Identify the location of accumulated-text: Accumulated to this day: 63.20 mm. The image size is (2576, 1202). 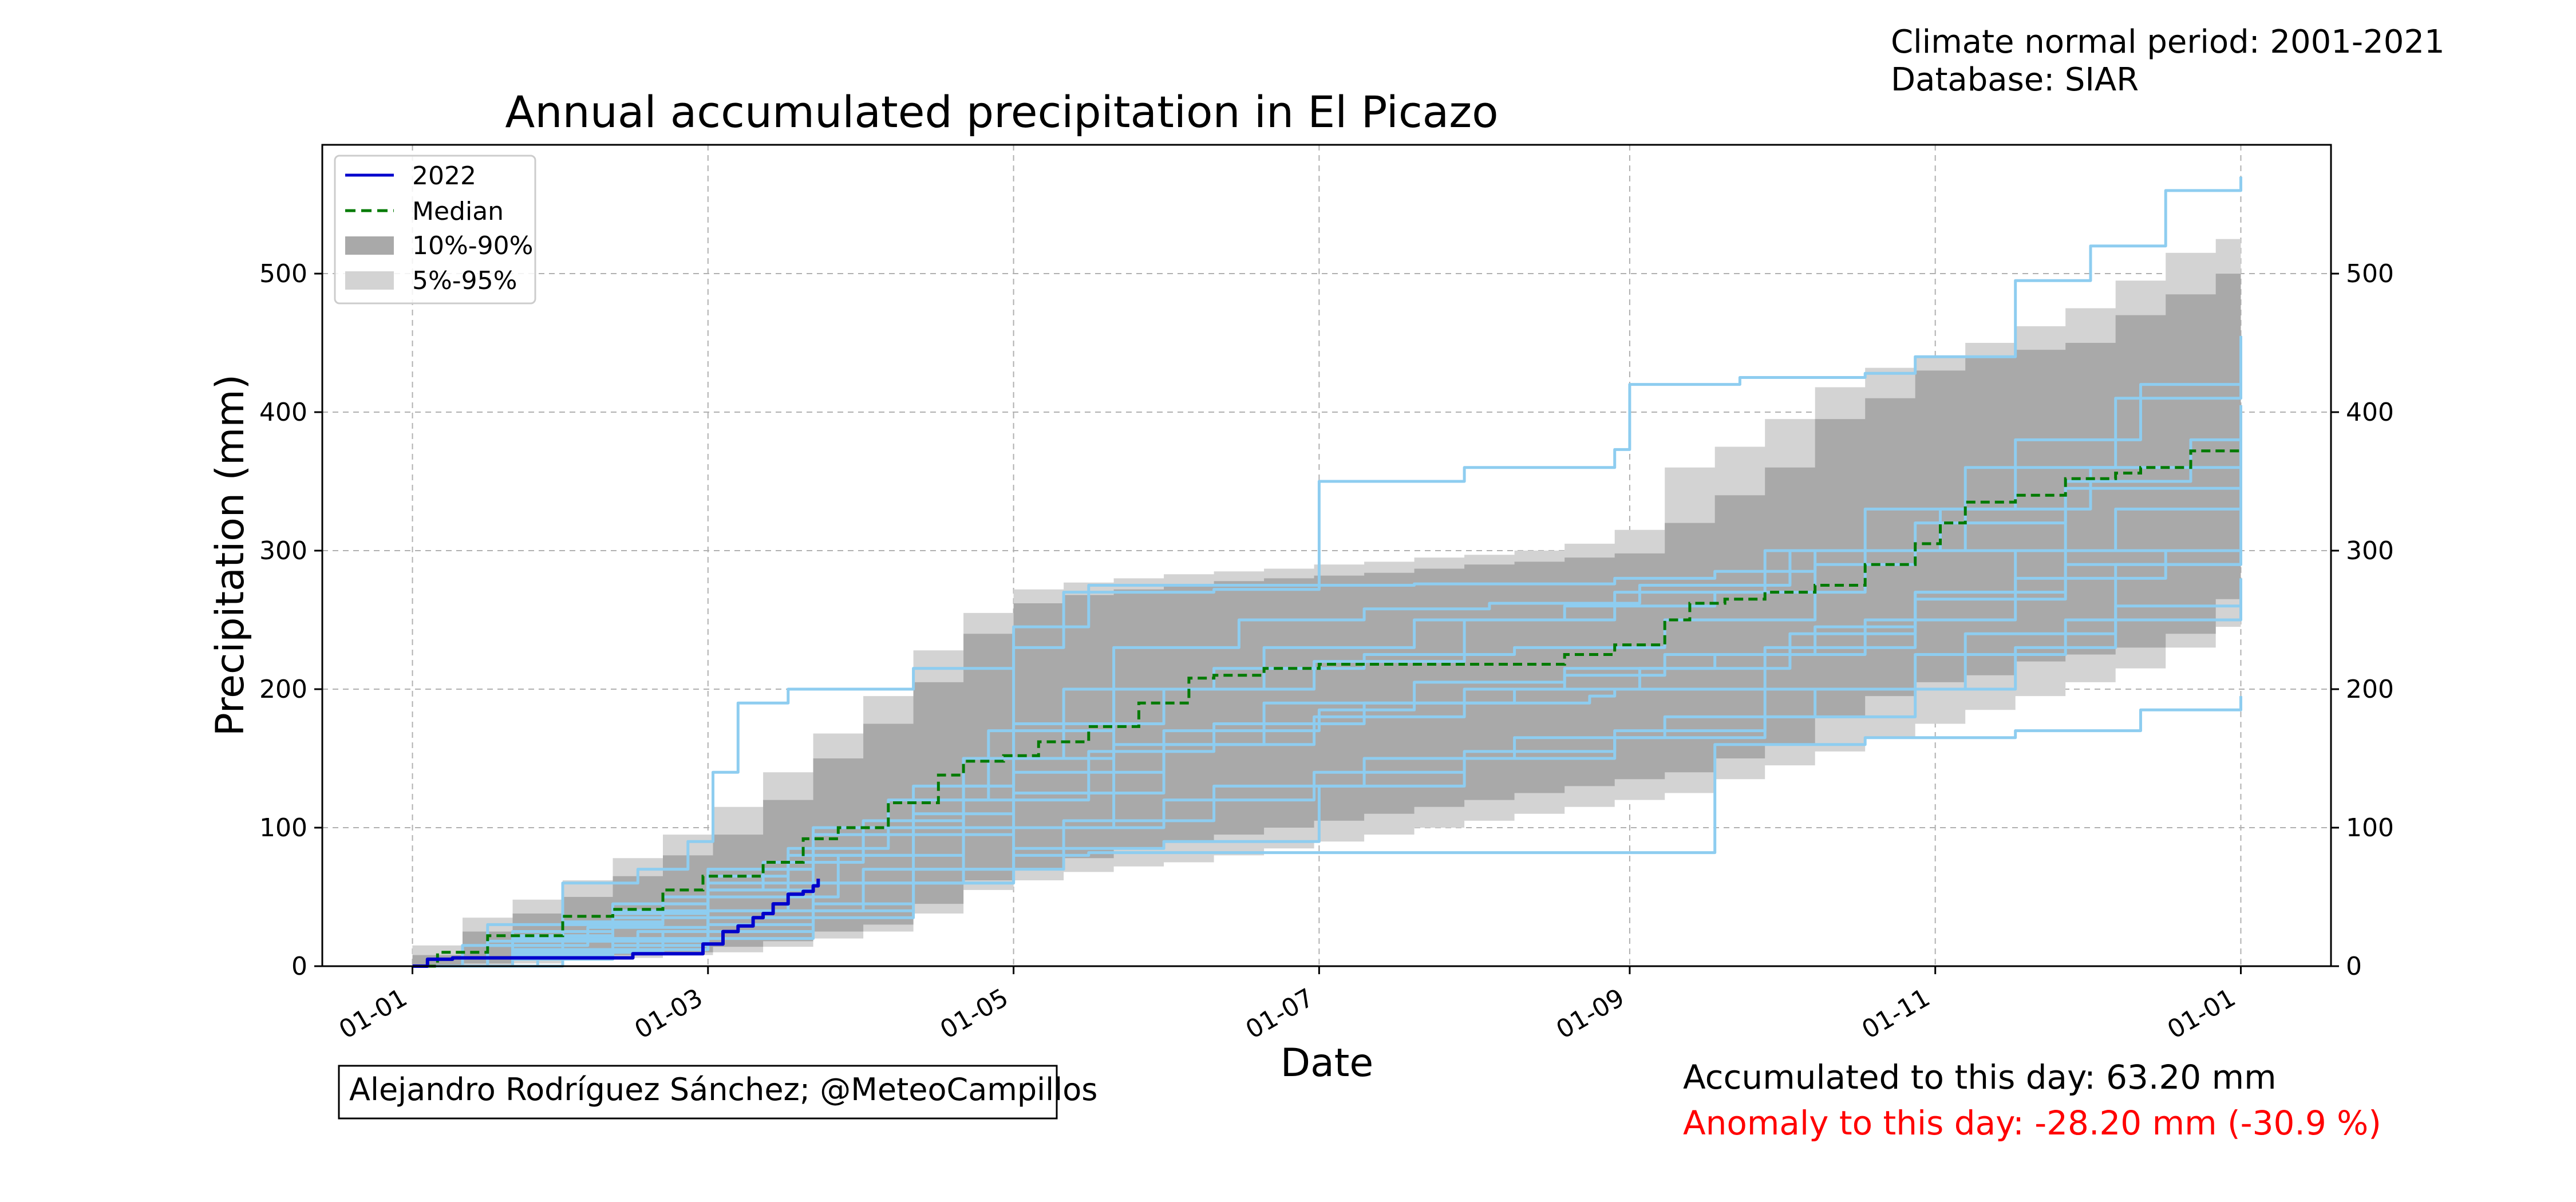
(1980, 1077).